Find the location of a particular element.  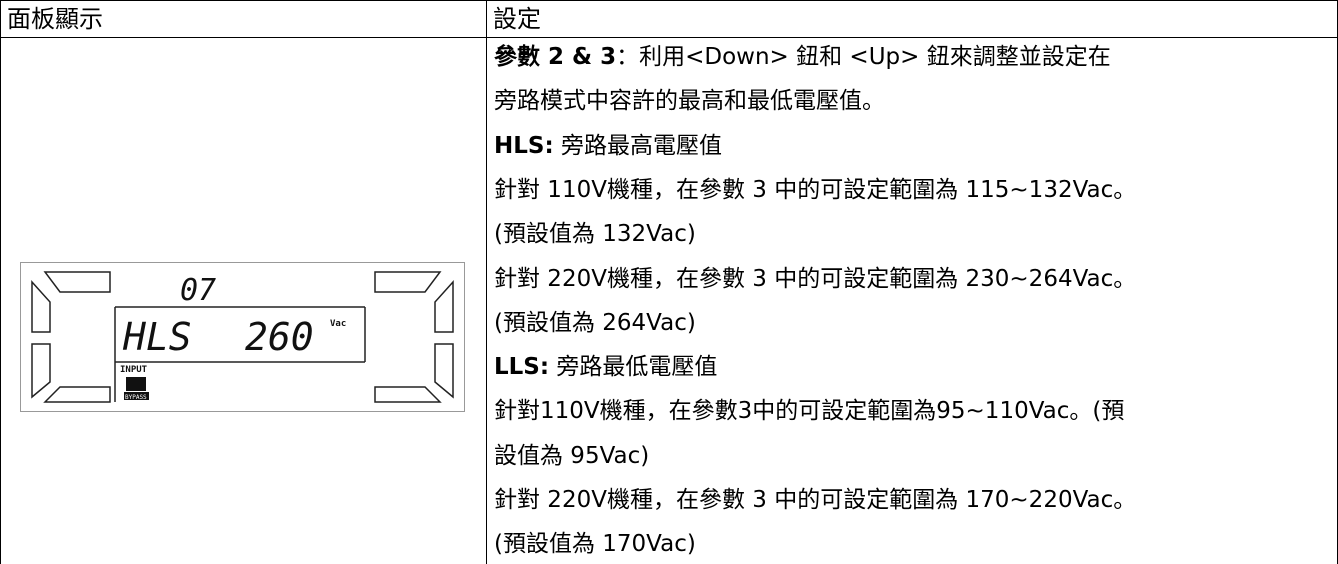

lcd-display: 07 HLS 260 Vac INPUT BYPASS is located at coordinates (242, 337).